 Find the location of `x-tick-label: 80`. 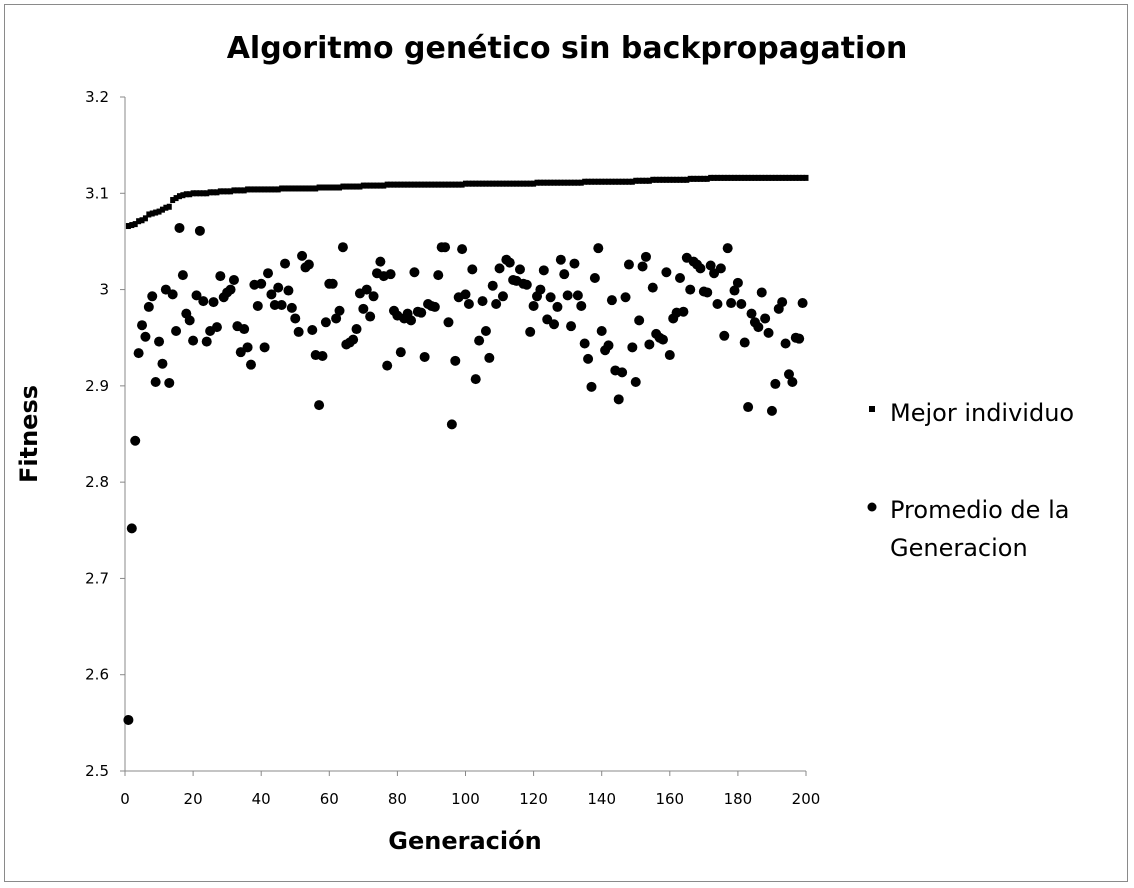

x-tick-label: 80 is located at coordinates (397, 799).